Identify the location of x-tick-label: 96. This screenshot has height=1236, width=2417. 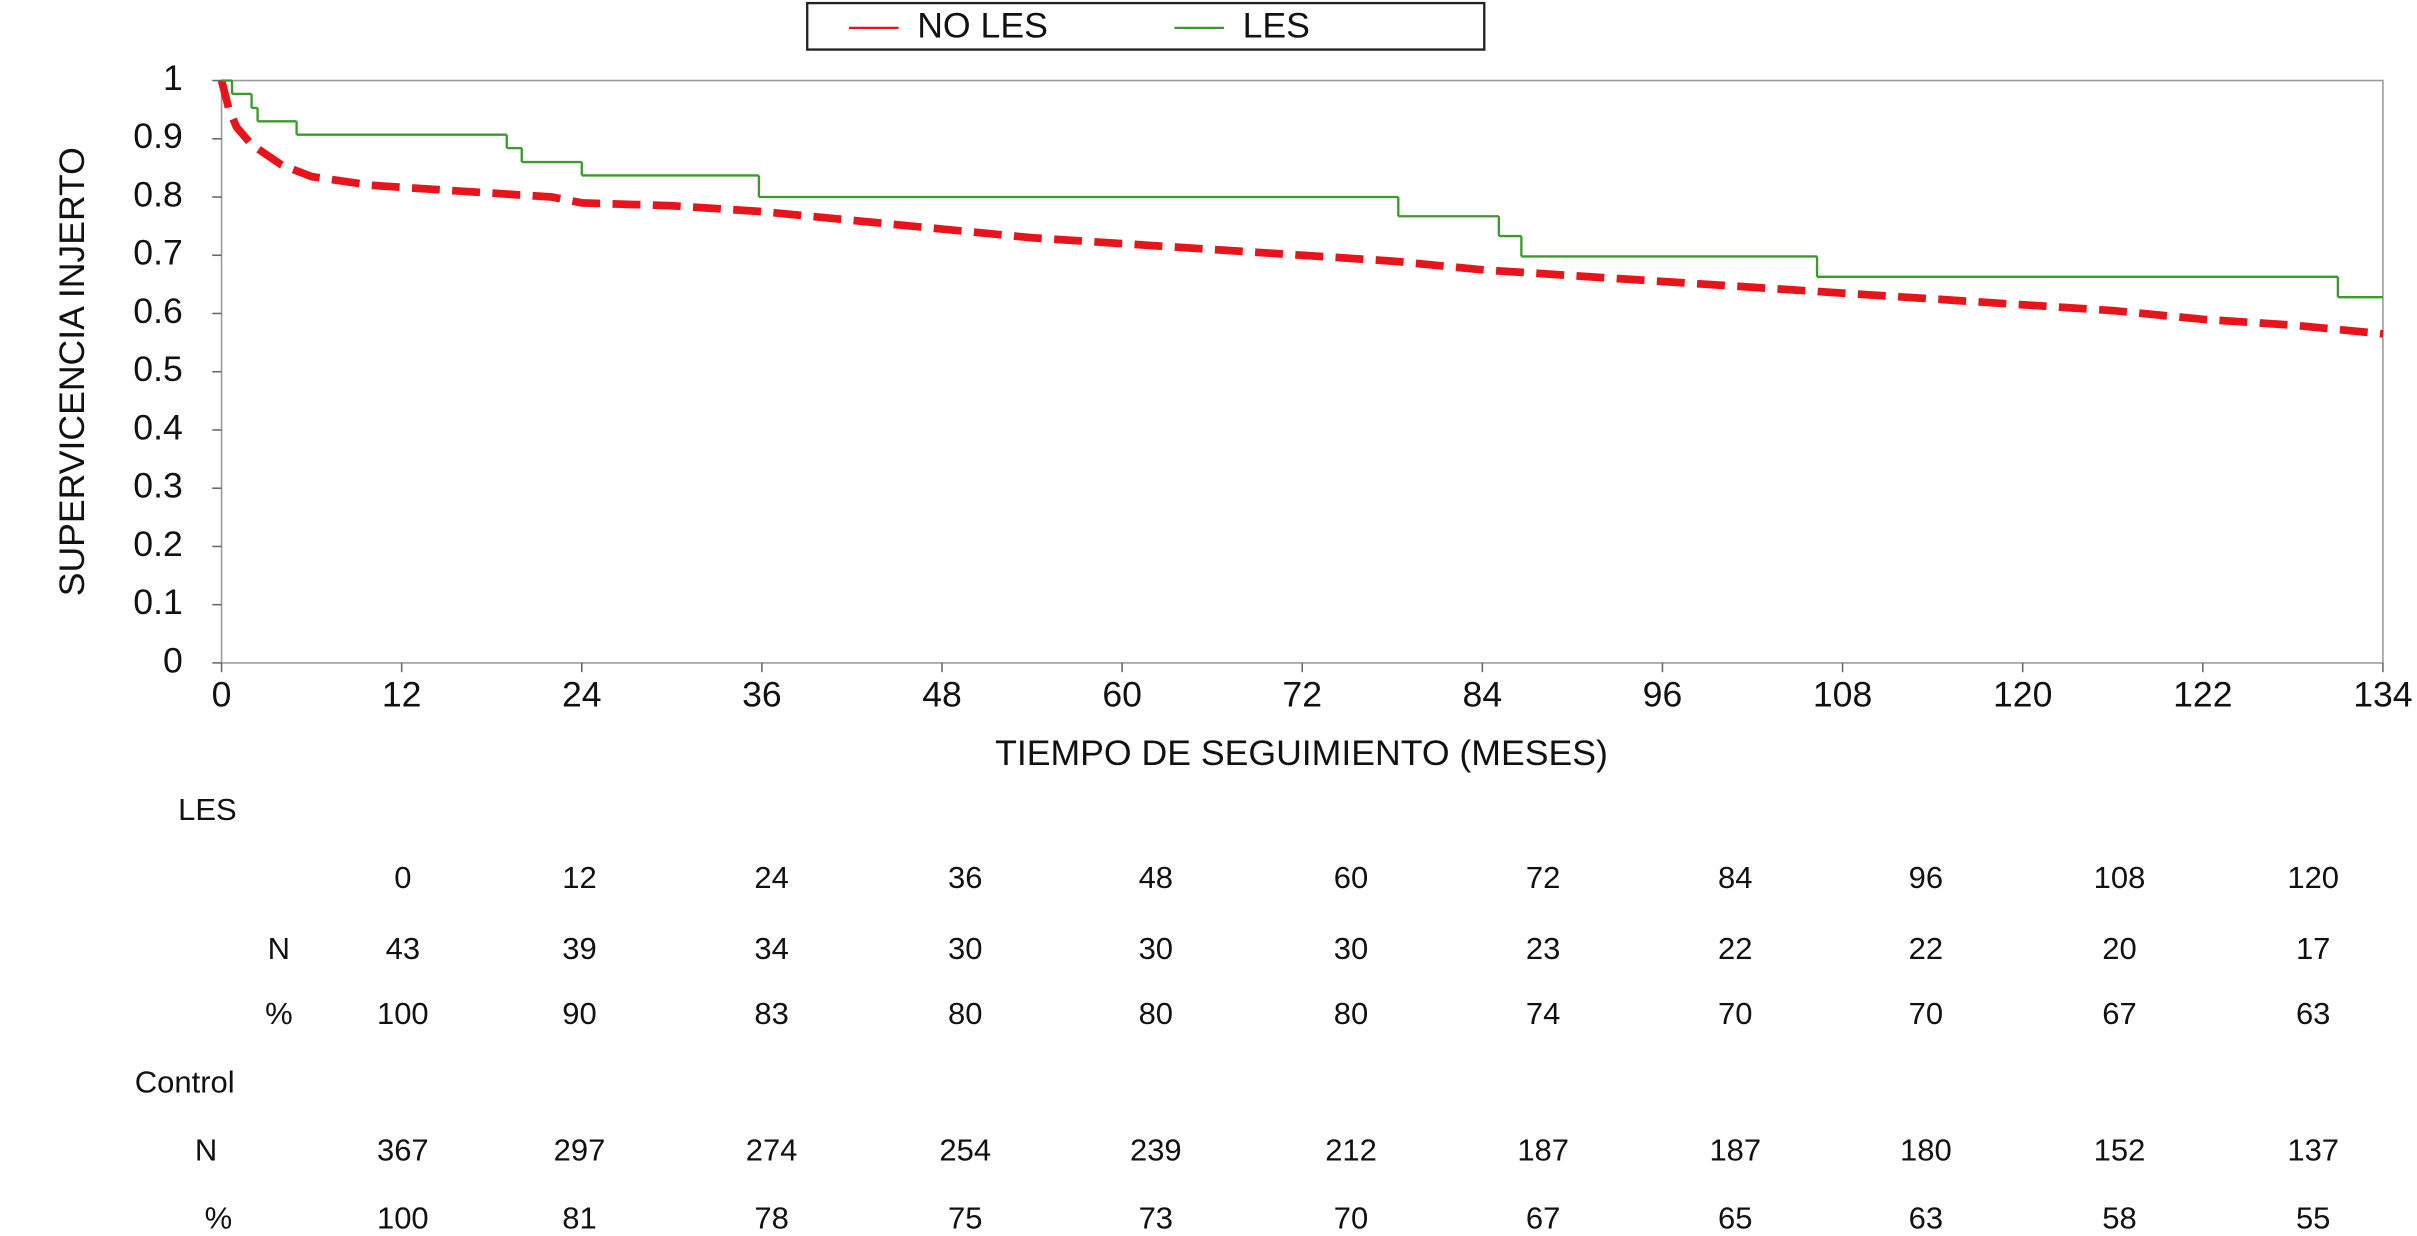
(1663, 694).